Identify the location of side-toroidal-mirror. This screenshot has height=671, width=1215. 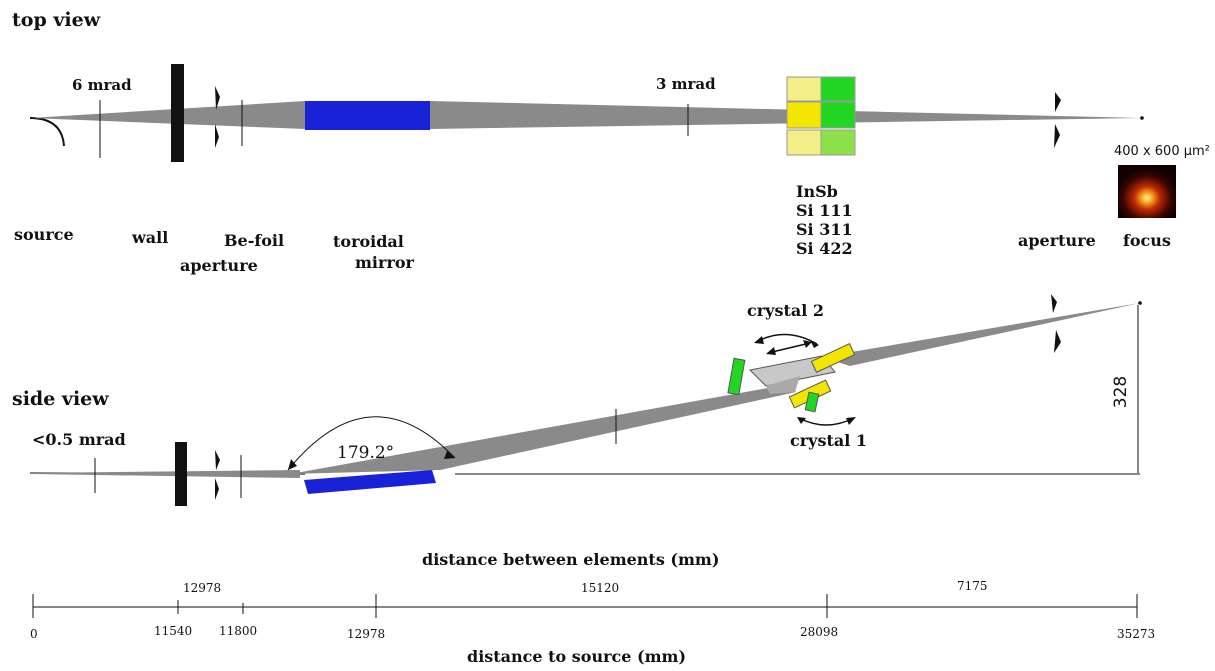
(370, 482).